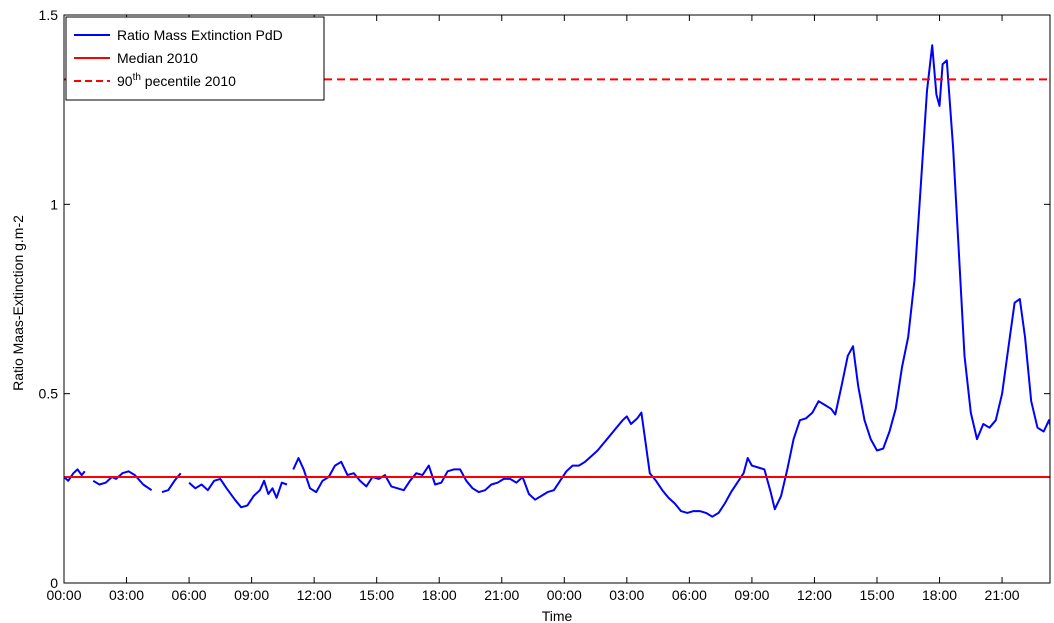 This screenshot has width=1054, height=623. Describe the element at coordinates (157, 58) in the screenshot. I see `legend-label: Median 2010` at that location.